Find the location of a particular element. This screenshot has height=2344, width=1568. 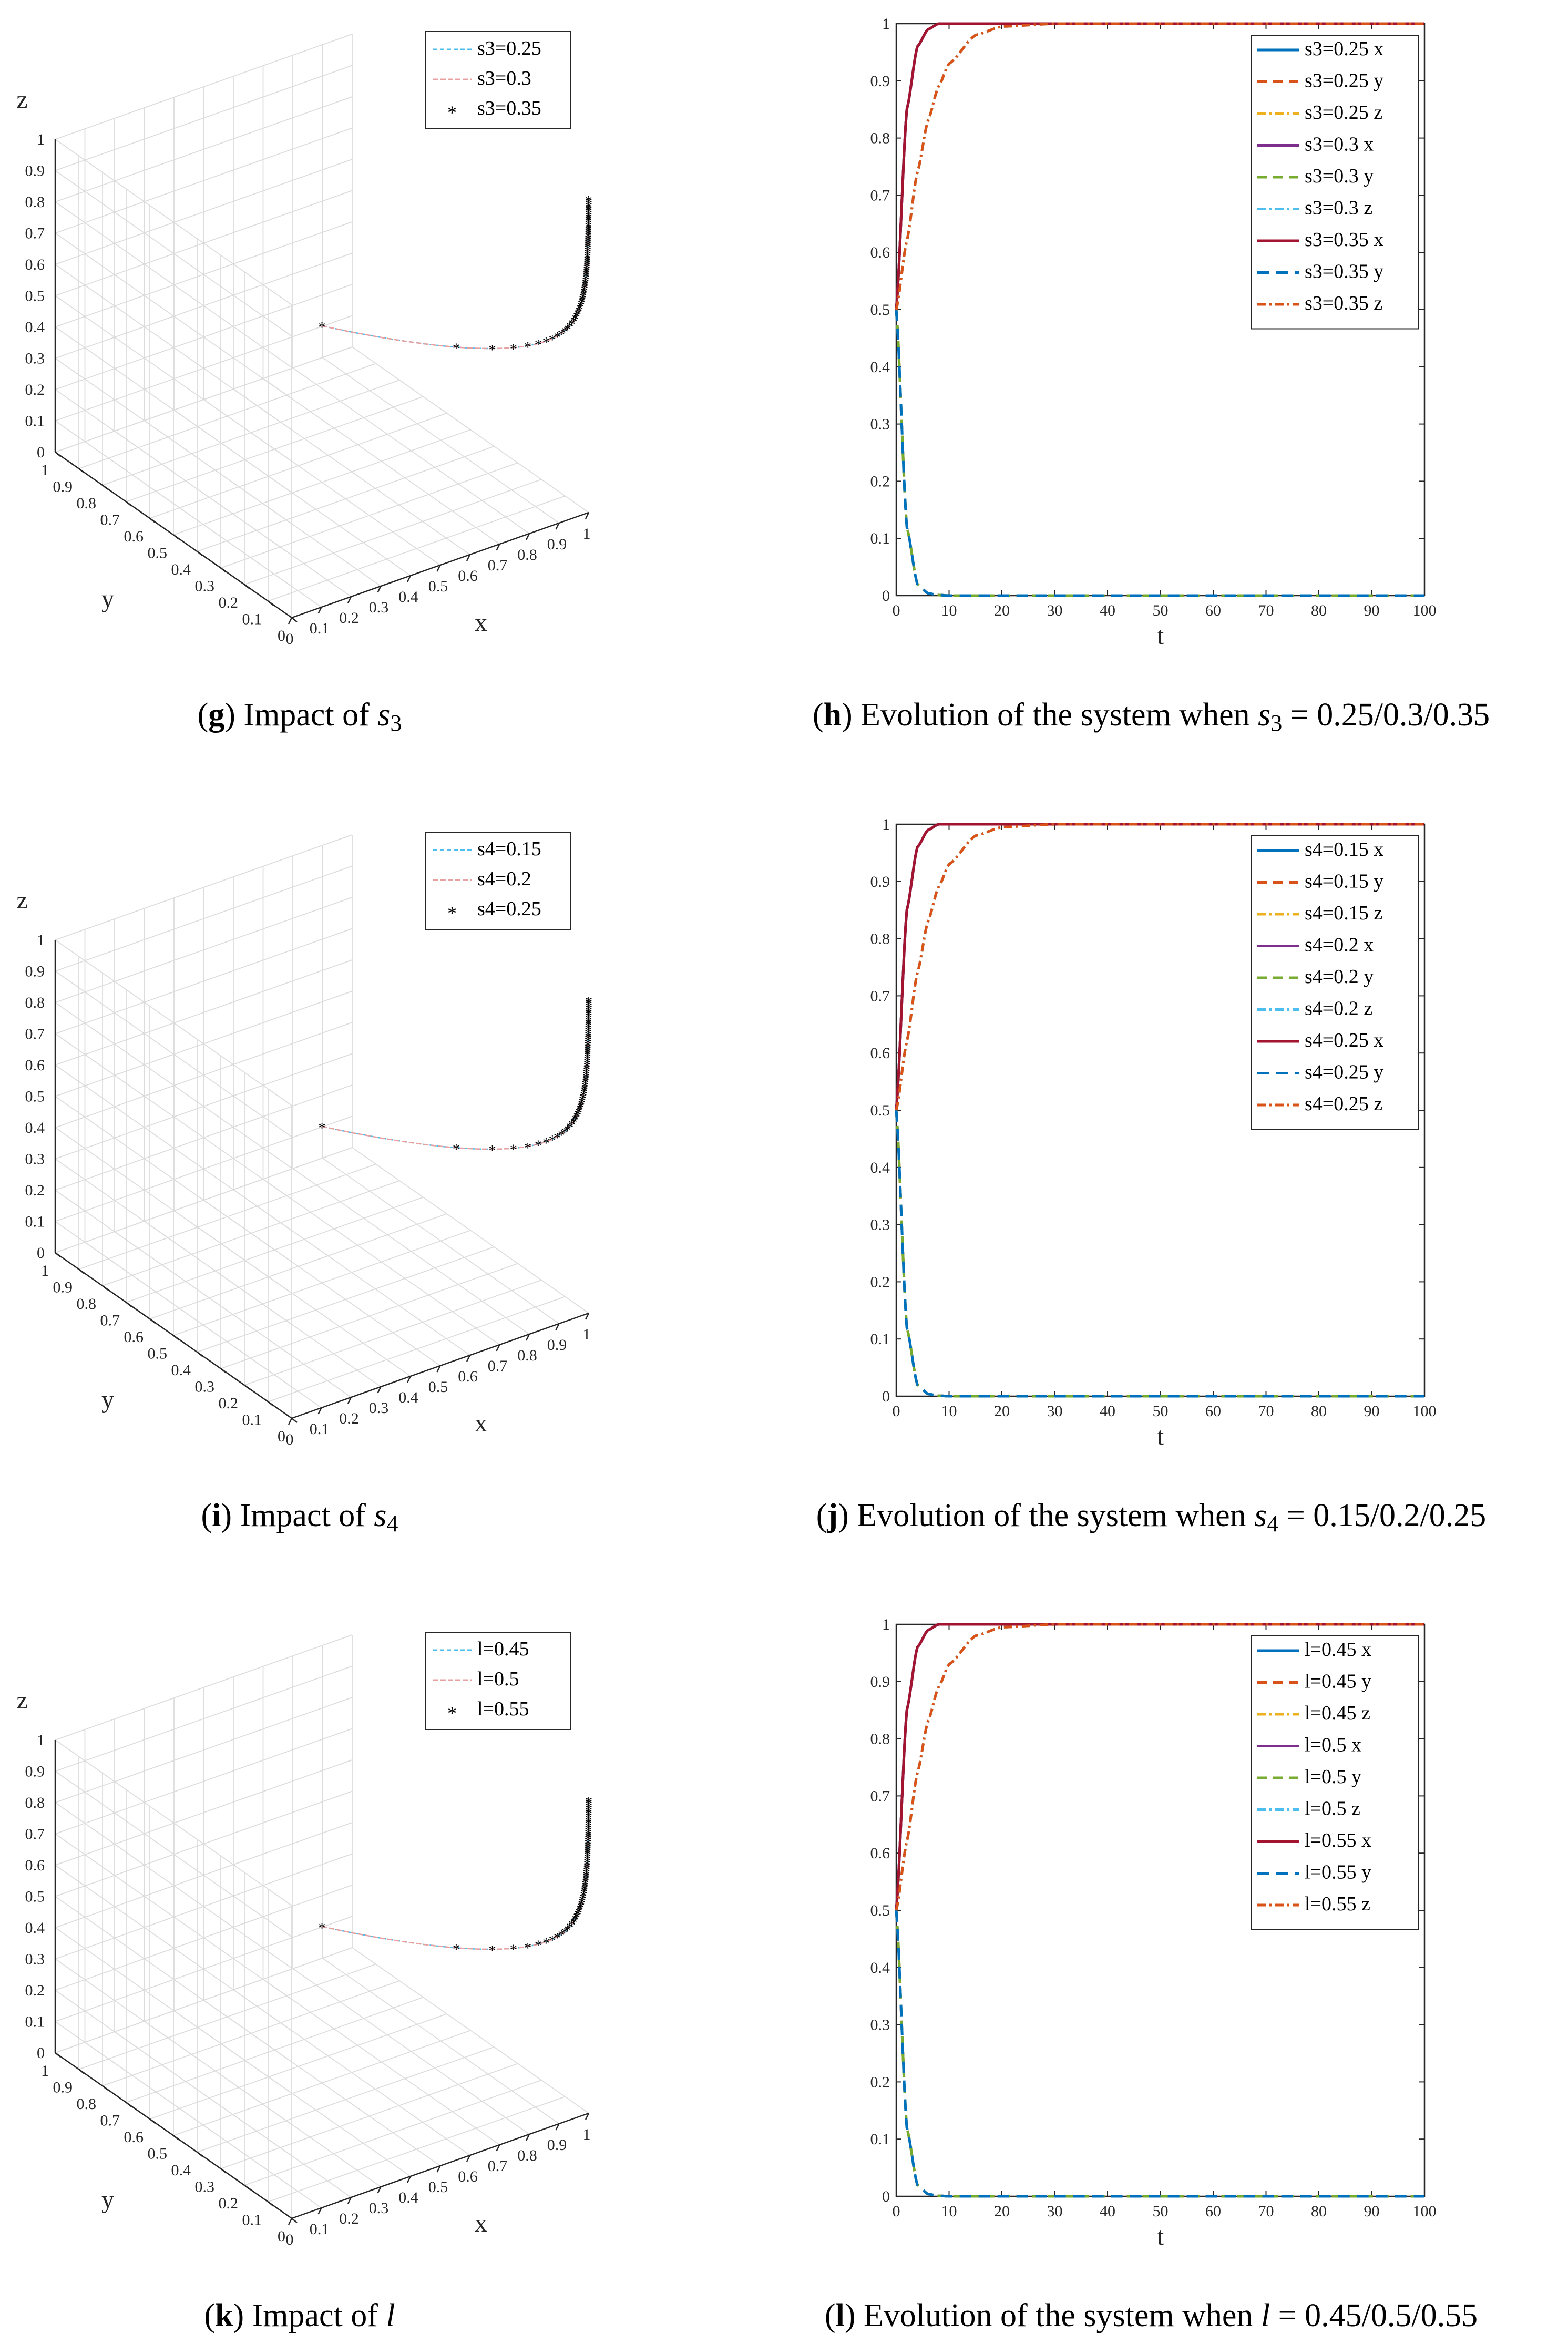

x-tick-label: 0.8 is located at coordinates (527, 1355).